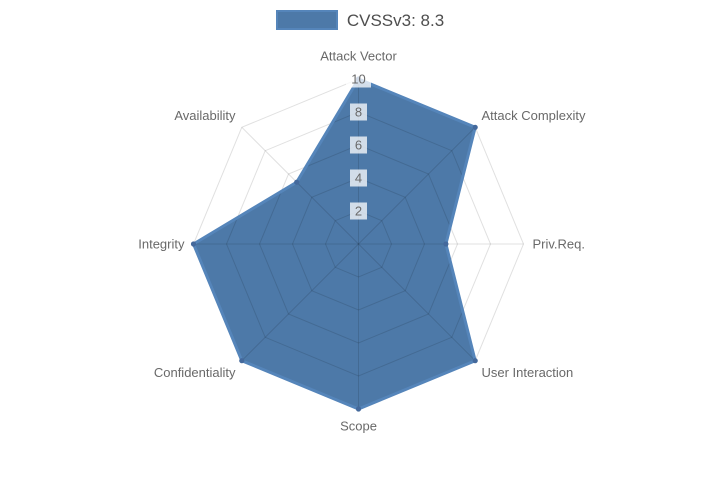 The width and height of the screenshot is (720, 504). I want to click on radial-tick-label: 10, so click(358, 79).